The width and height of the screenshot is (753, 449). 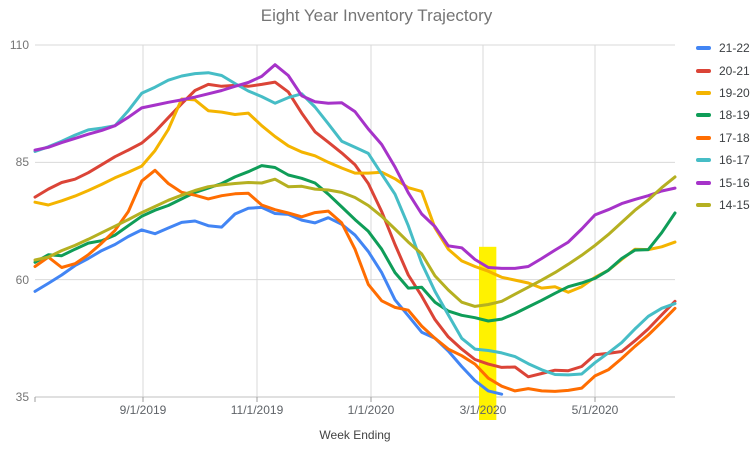 What do you see at coordinates (734, 182) in the screenshot?
I see `legend-label: 15-16` at bounding box center [734, 182].